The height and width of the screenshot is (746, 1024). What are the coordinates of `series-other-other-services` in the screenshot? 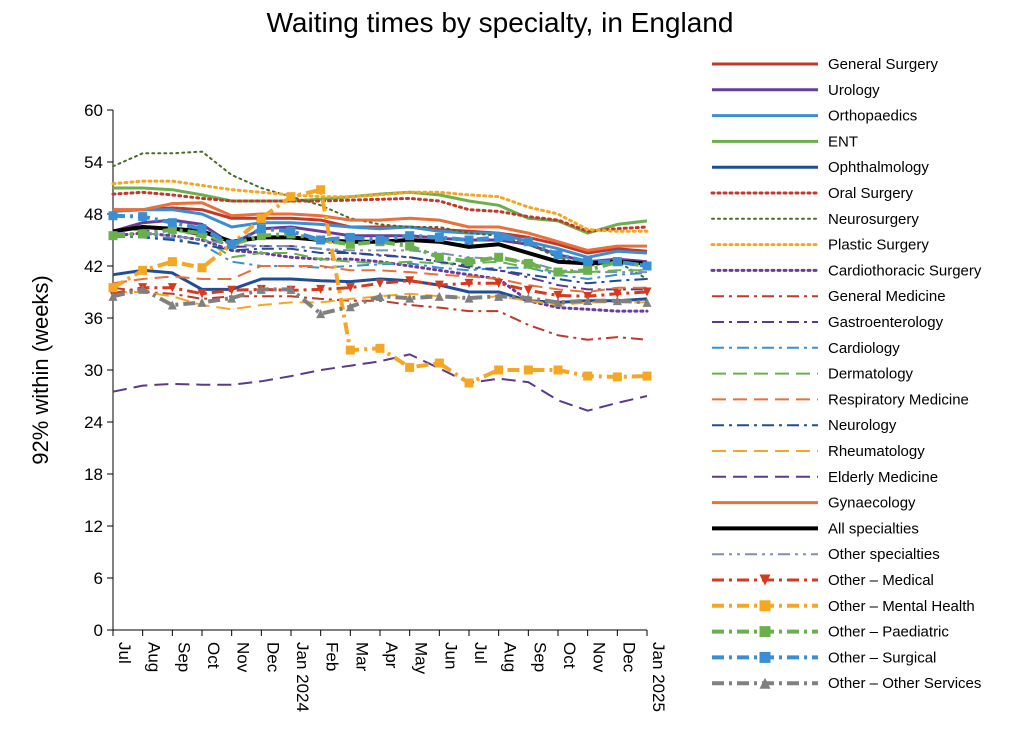 It's located at (380, 301).